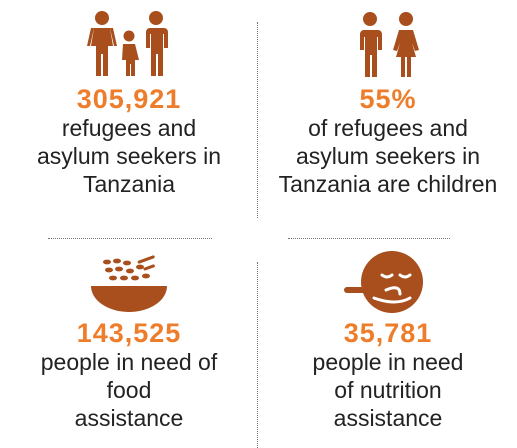  I want to click on stat-value: 305,921, so click(129, 99).